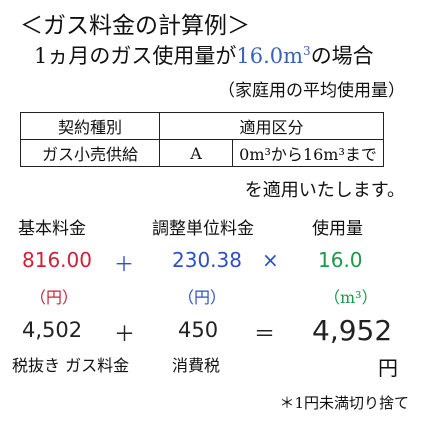  What do you see at coordinates (198, 330) in the screenshot?
I see `consumption-tax-value: 450` at bounding box center [198, 330].